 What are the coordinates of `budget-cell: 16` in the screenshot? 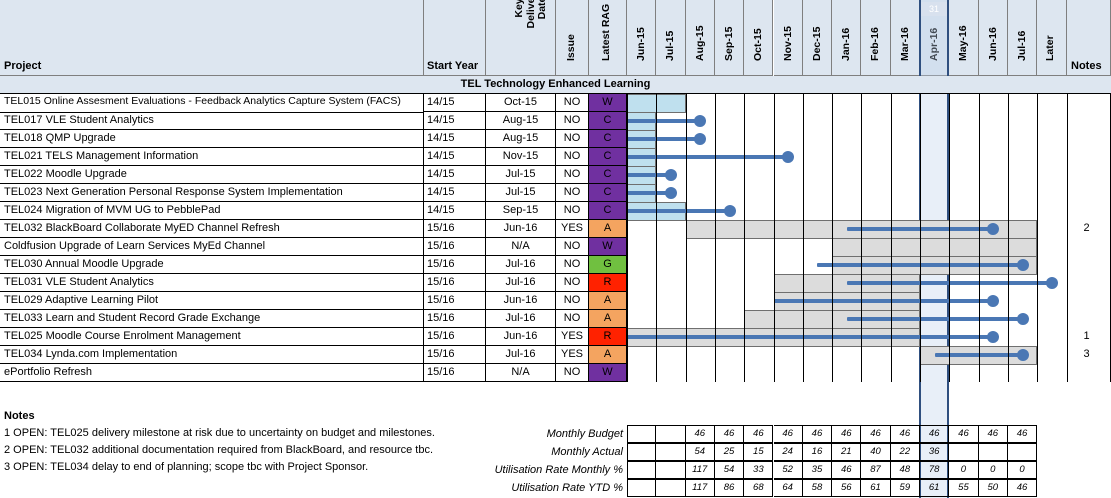 It's located at (817, 452).